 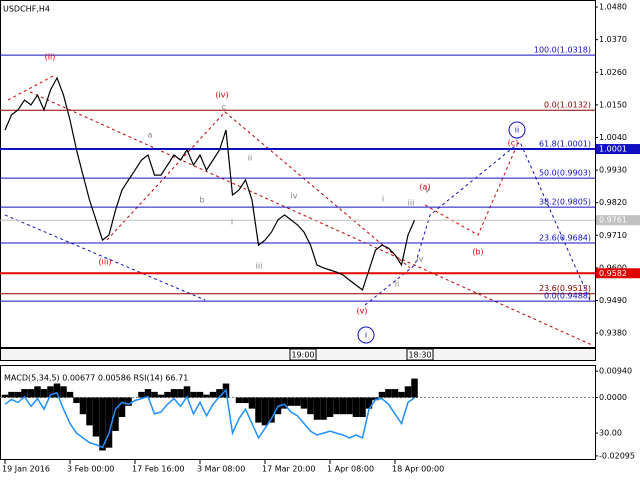 I want to click on x-tick-label: 1 Apr 08:00, so click(x=350, y=469).